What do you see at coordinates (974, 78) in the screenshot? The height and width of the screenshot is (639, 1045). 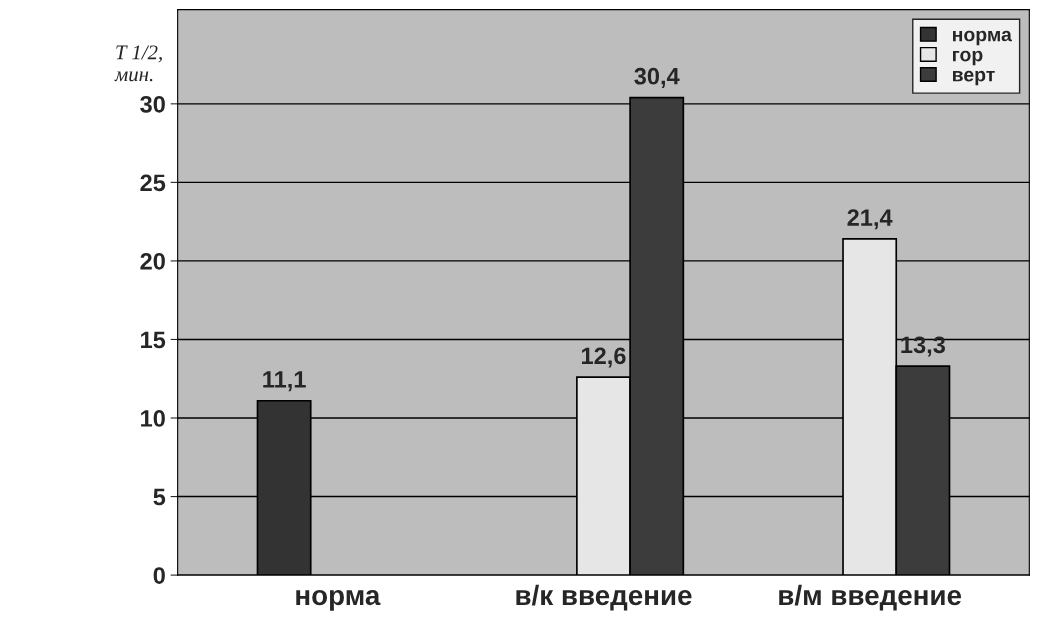 I see `legend-label: верт` at bounding box center [974, 78].